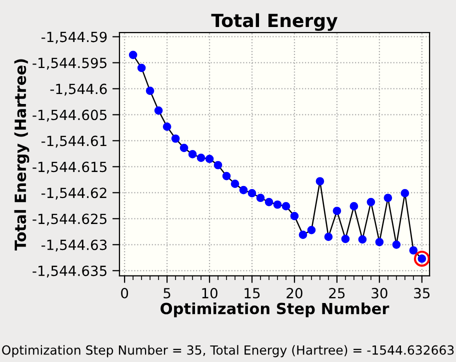 This screenshot has height=362, width=456. Describe the element at coordinates (69, 272) in the screenshot. I see `y-tick-label: -1,544.635` at that location.